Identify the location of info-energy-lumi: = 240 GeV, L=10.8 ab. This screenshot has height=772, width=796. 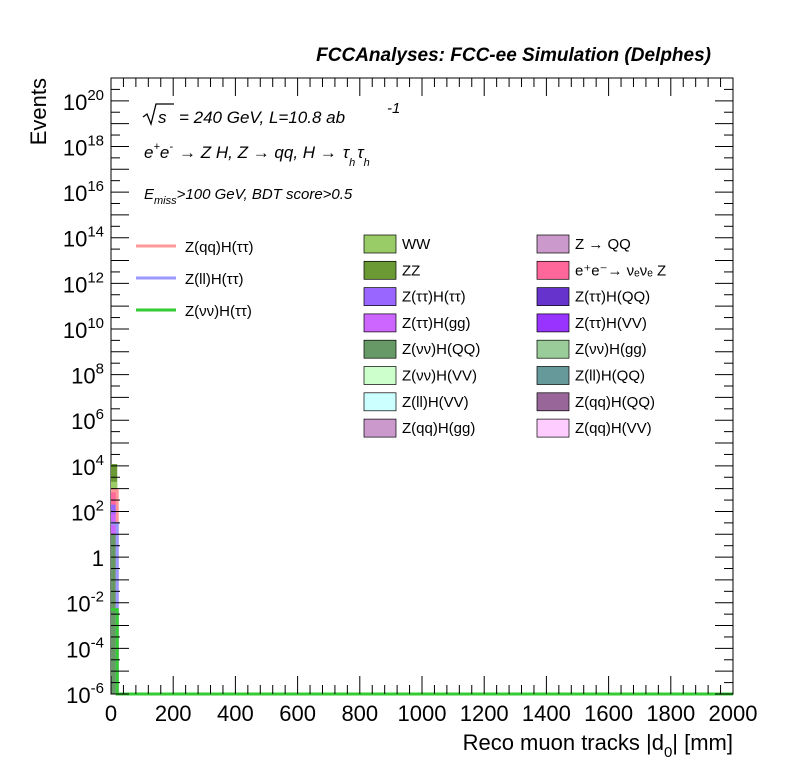
(262, 117).